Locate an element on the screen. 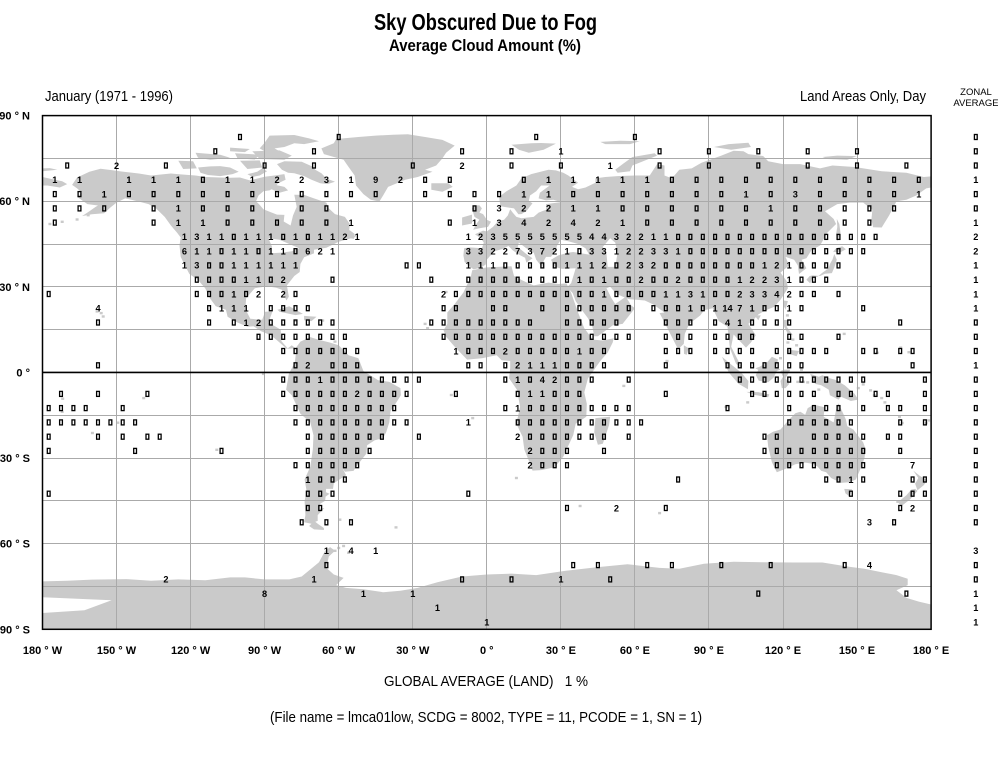  svg-text: 30 ° E is located at coordinates (561, 651).